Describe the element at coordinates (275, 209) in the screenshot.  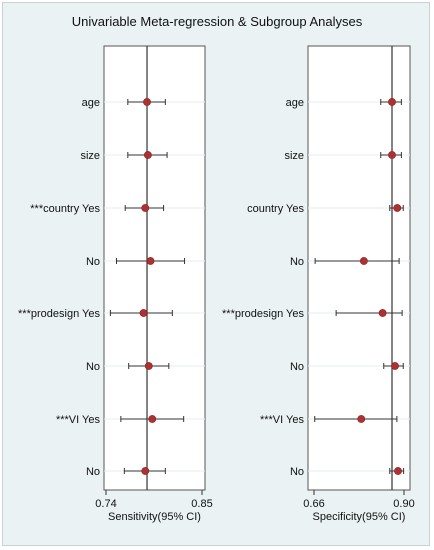
I see `row-label: country Yes` at that location.